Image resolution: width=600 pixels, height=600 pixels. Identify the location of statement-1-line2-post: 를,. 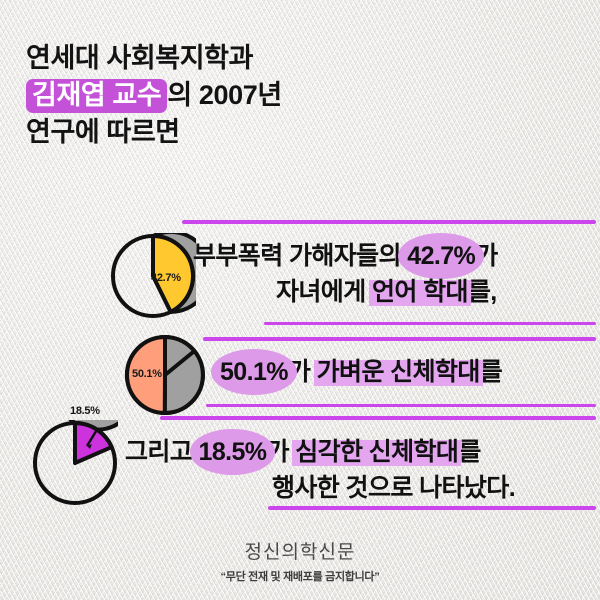
(482, 292).